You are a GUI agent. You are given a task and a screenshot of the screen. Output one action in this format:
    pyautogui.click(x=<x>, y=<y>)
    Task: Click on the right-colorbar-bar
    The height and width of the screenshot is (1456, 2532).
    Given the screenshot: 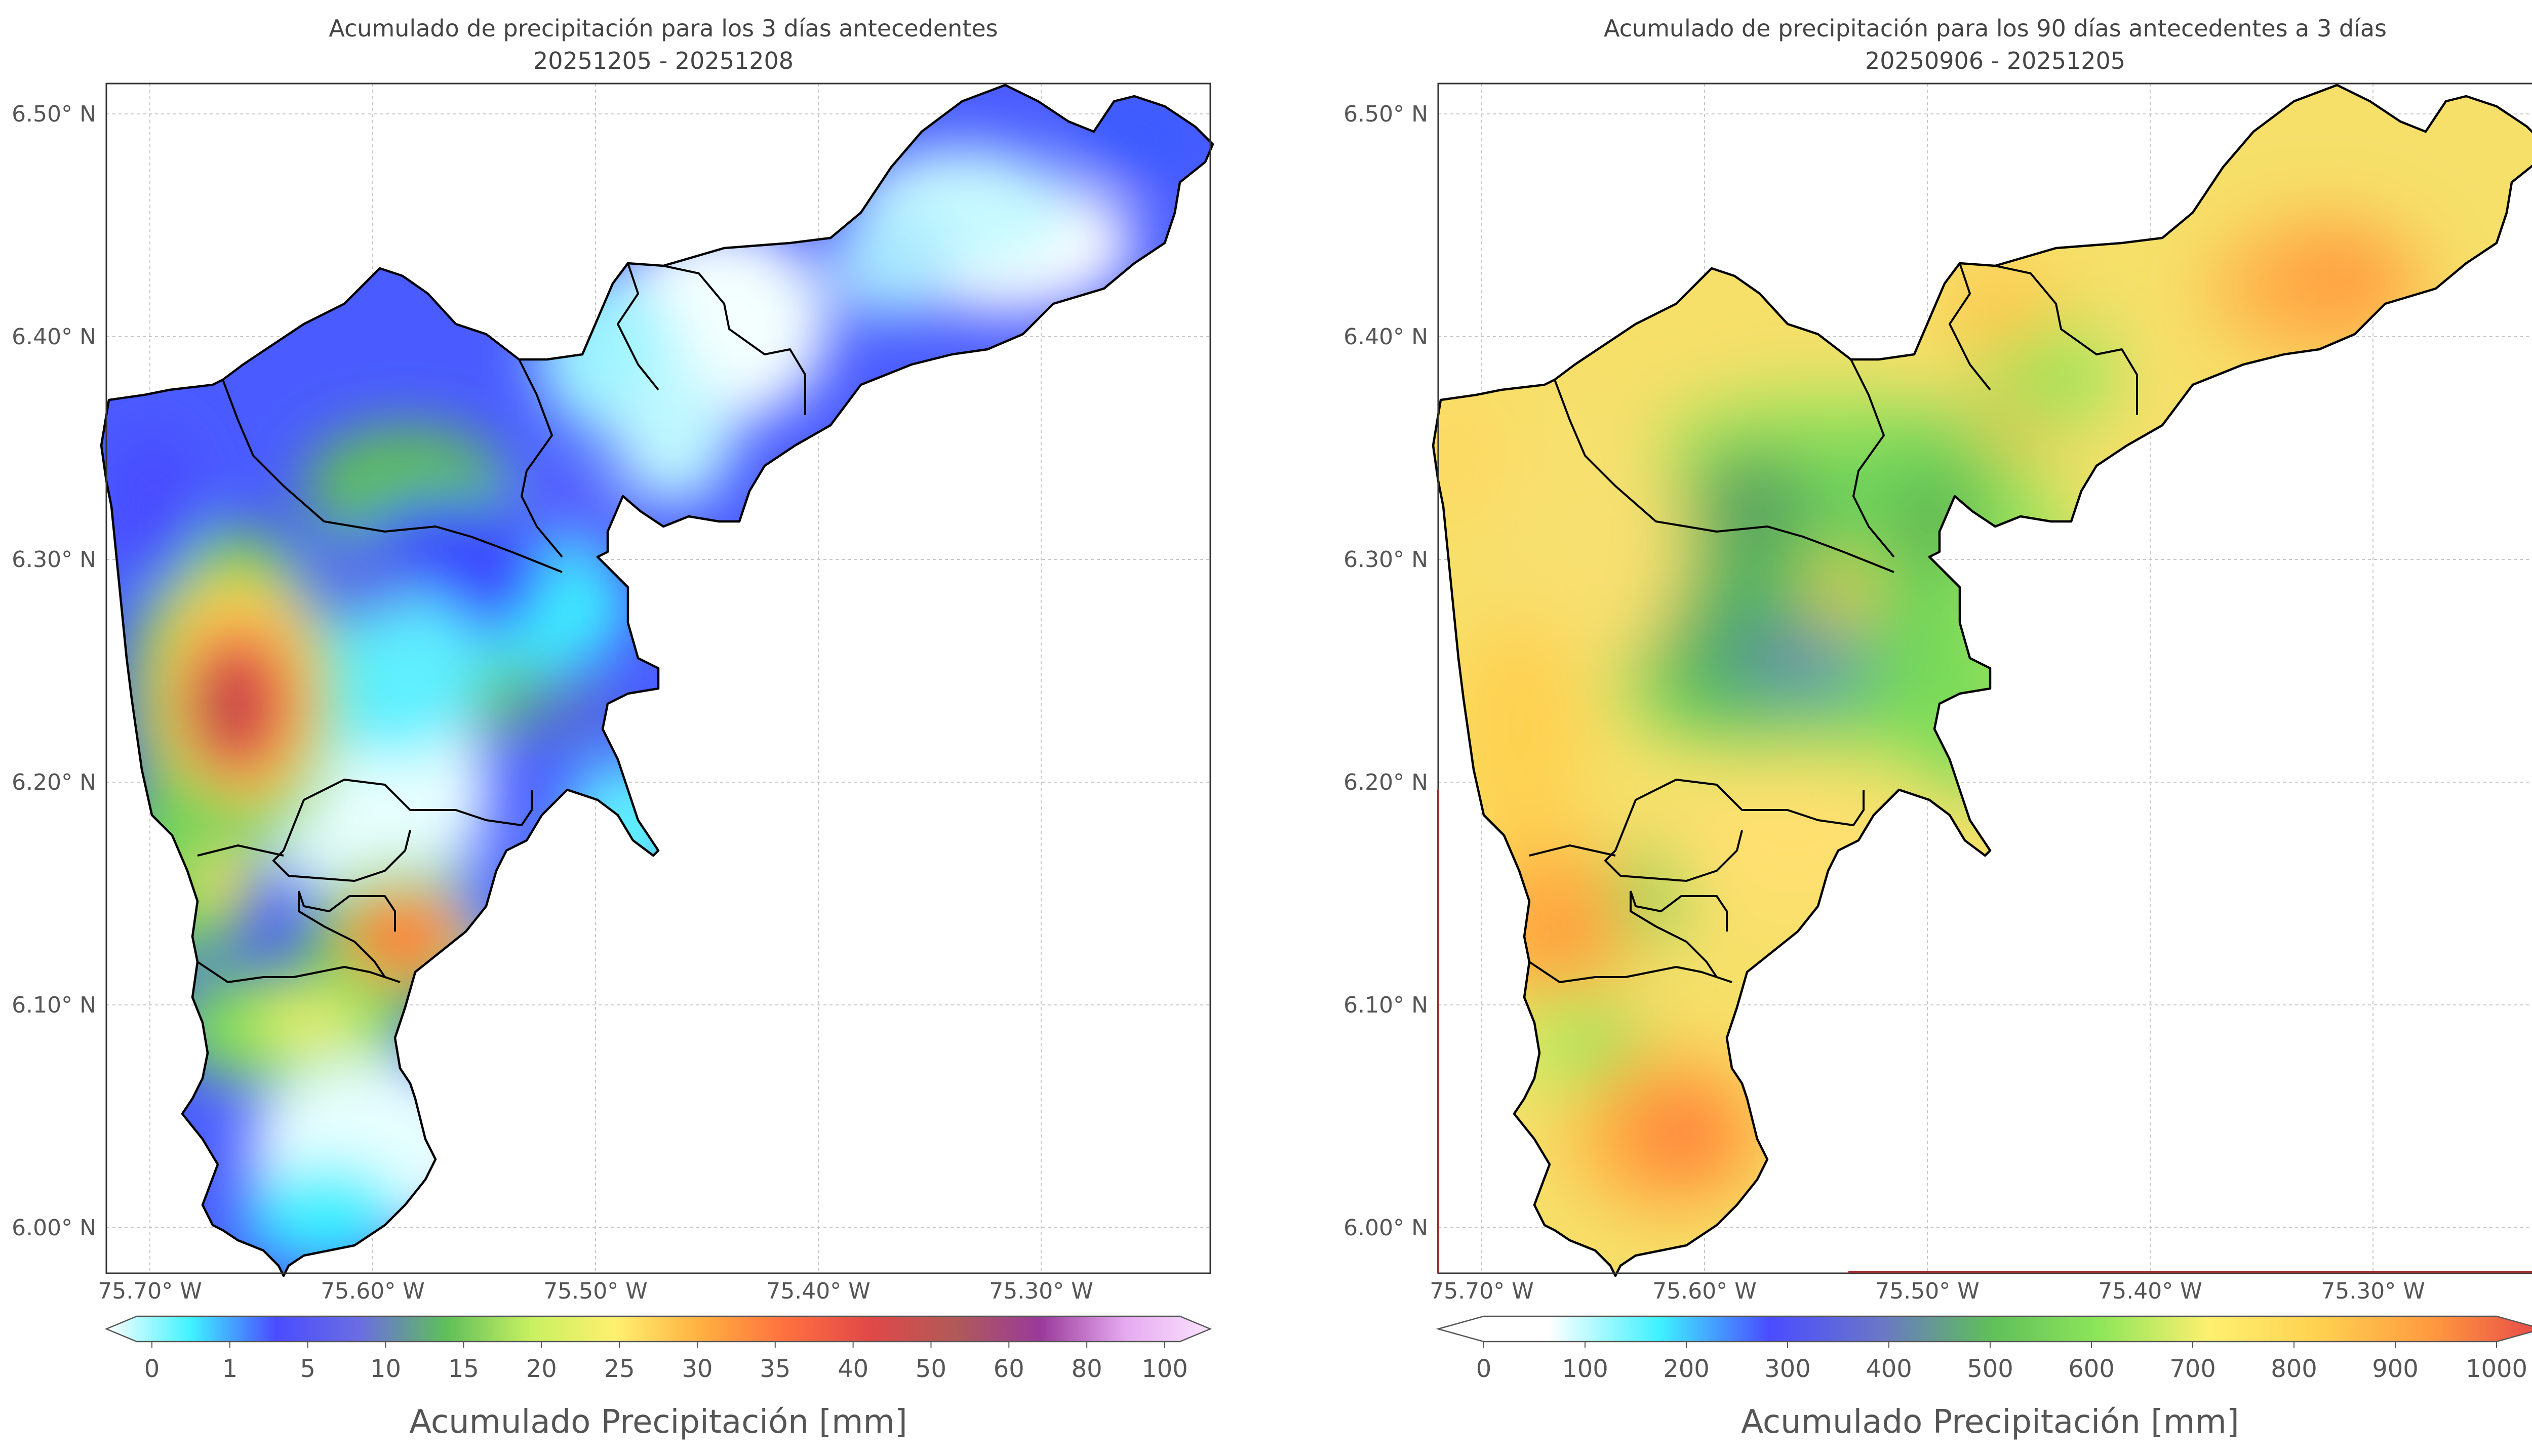 What is the action you would take?
    pyautogui.click(x=1984, y=1329)
    